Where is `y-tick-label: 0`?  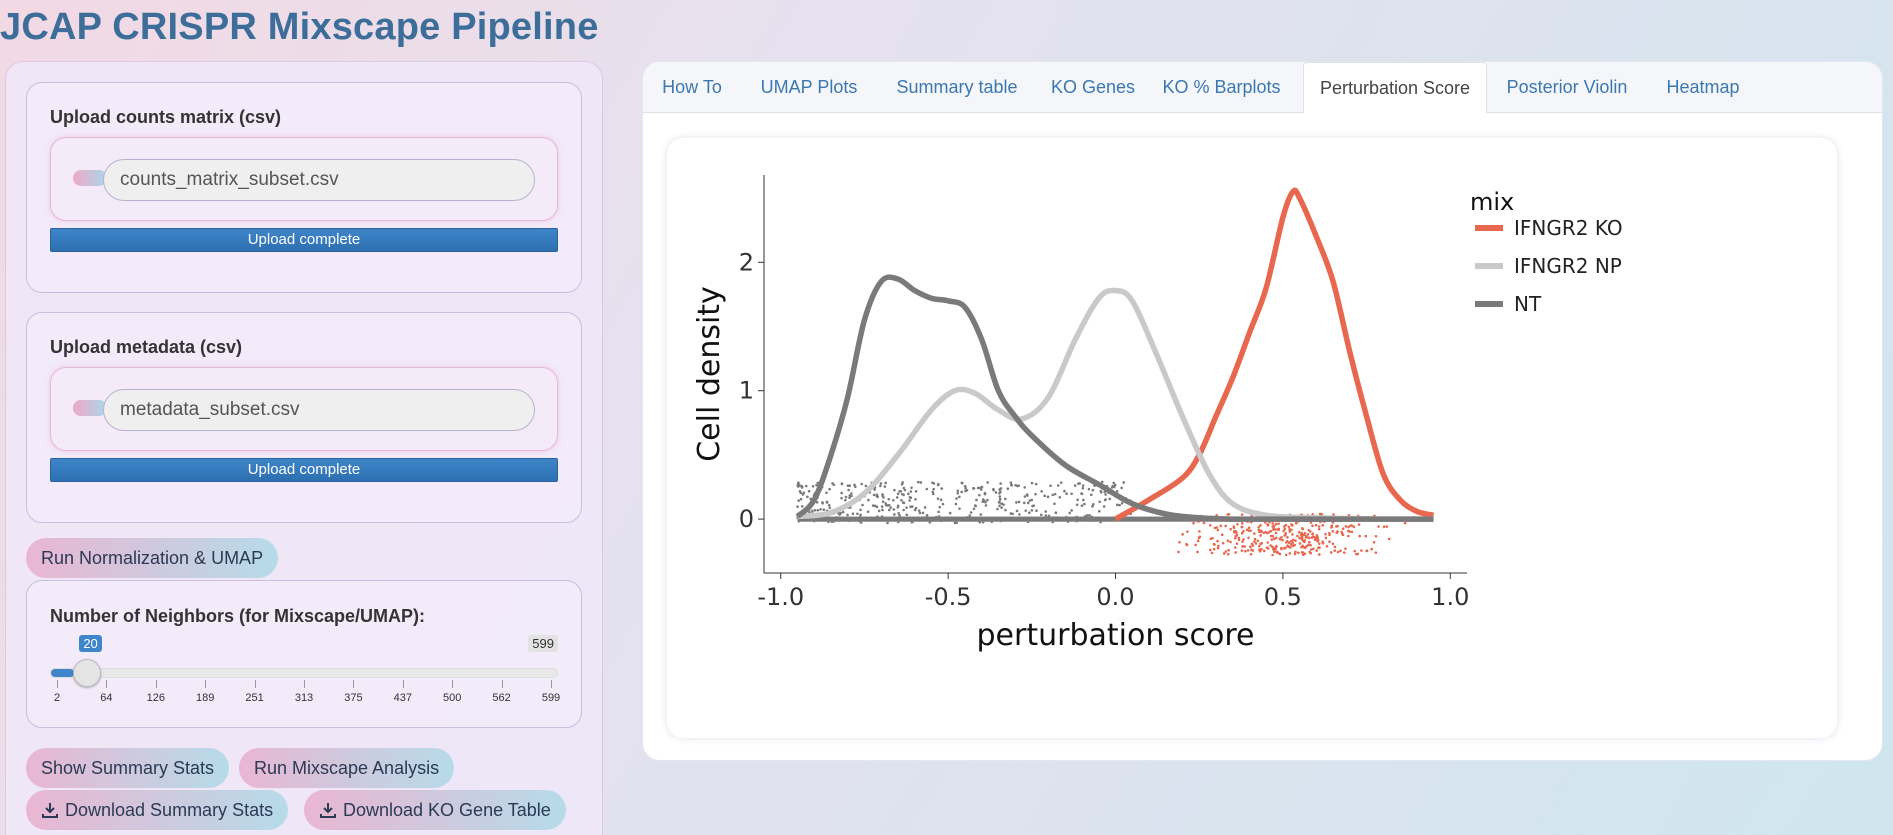 y-tick-label: 0 is located at coordinates (746, 519).